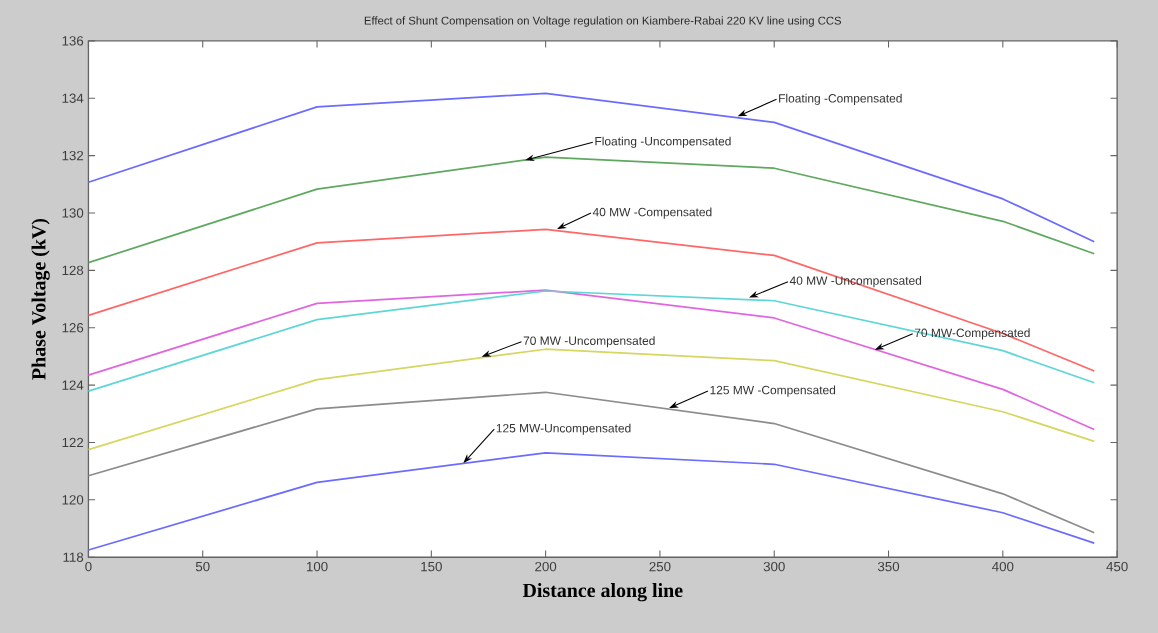 This screenshot has height=633, width=1158. Describe the element at coordinates (589, 342) in the screenshot. I see `annotation: 70 MW -Uncompensated` at that location.